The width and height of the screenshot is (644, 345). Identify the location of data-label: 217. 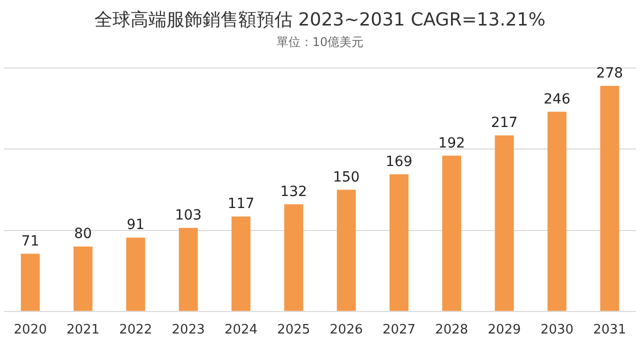
(504, 122).